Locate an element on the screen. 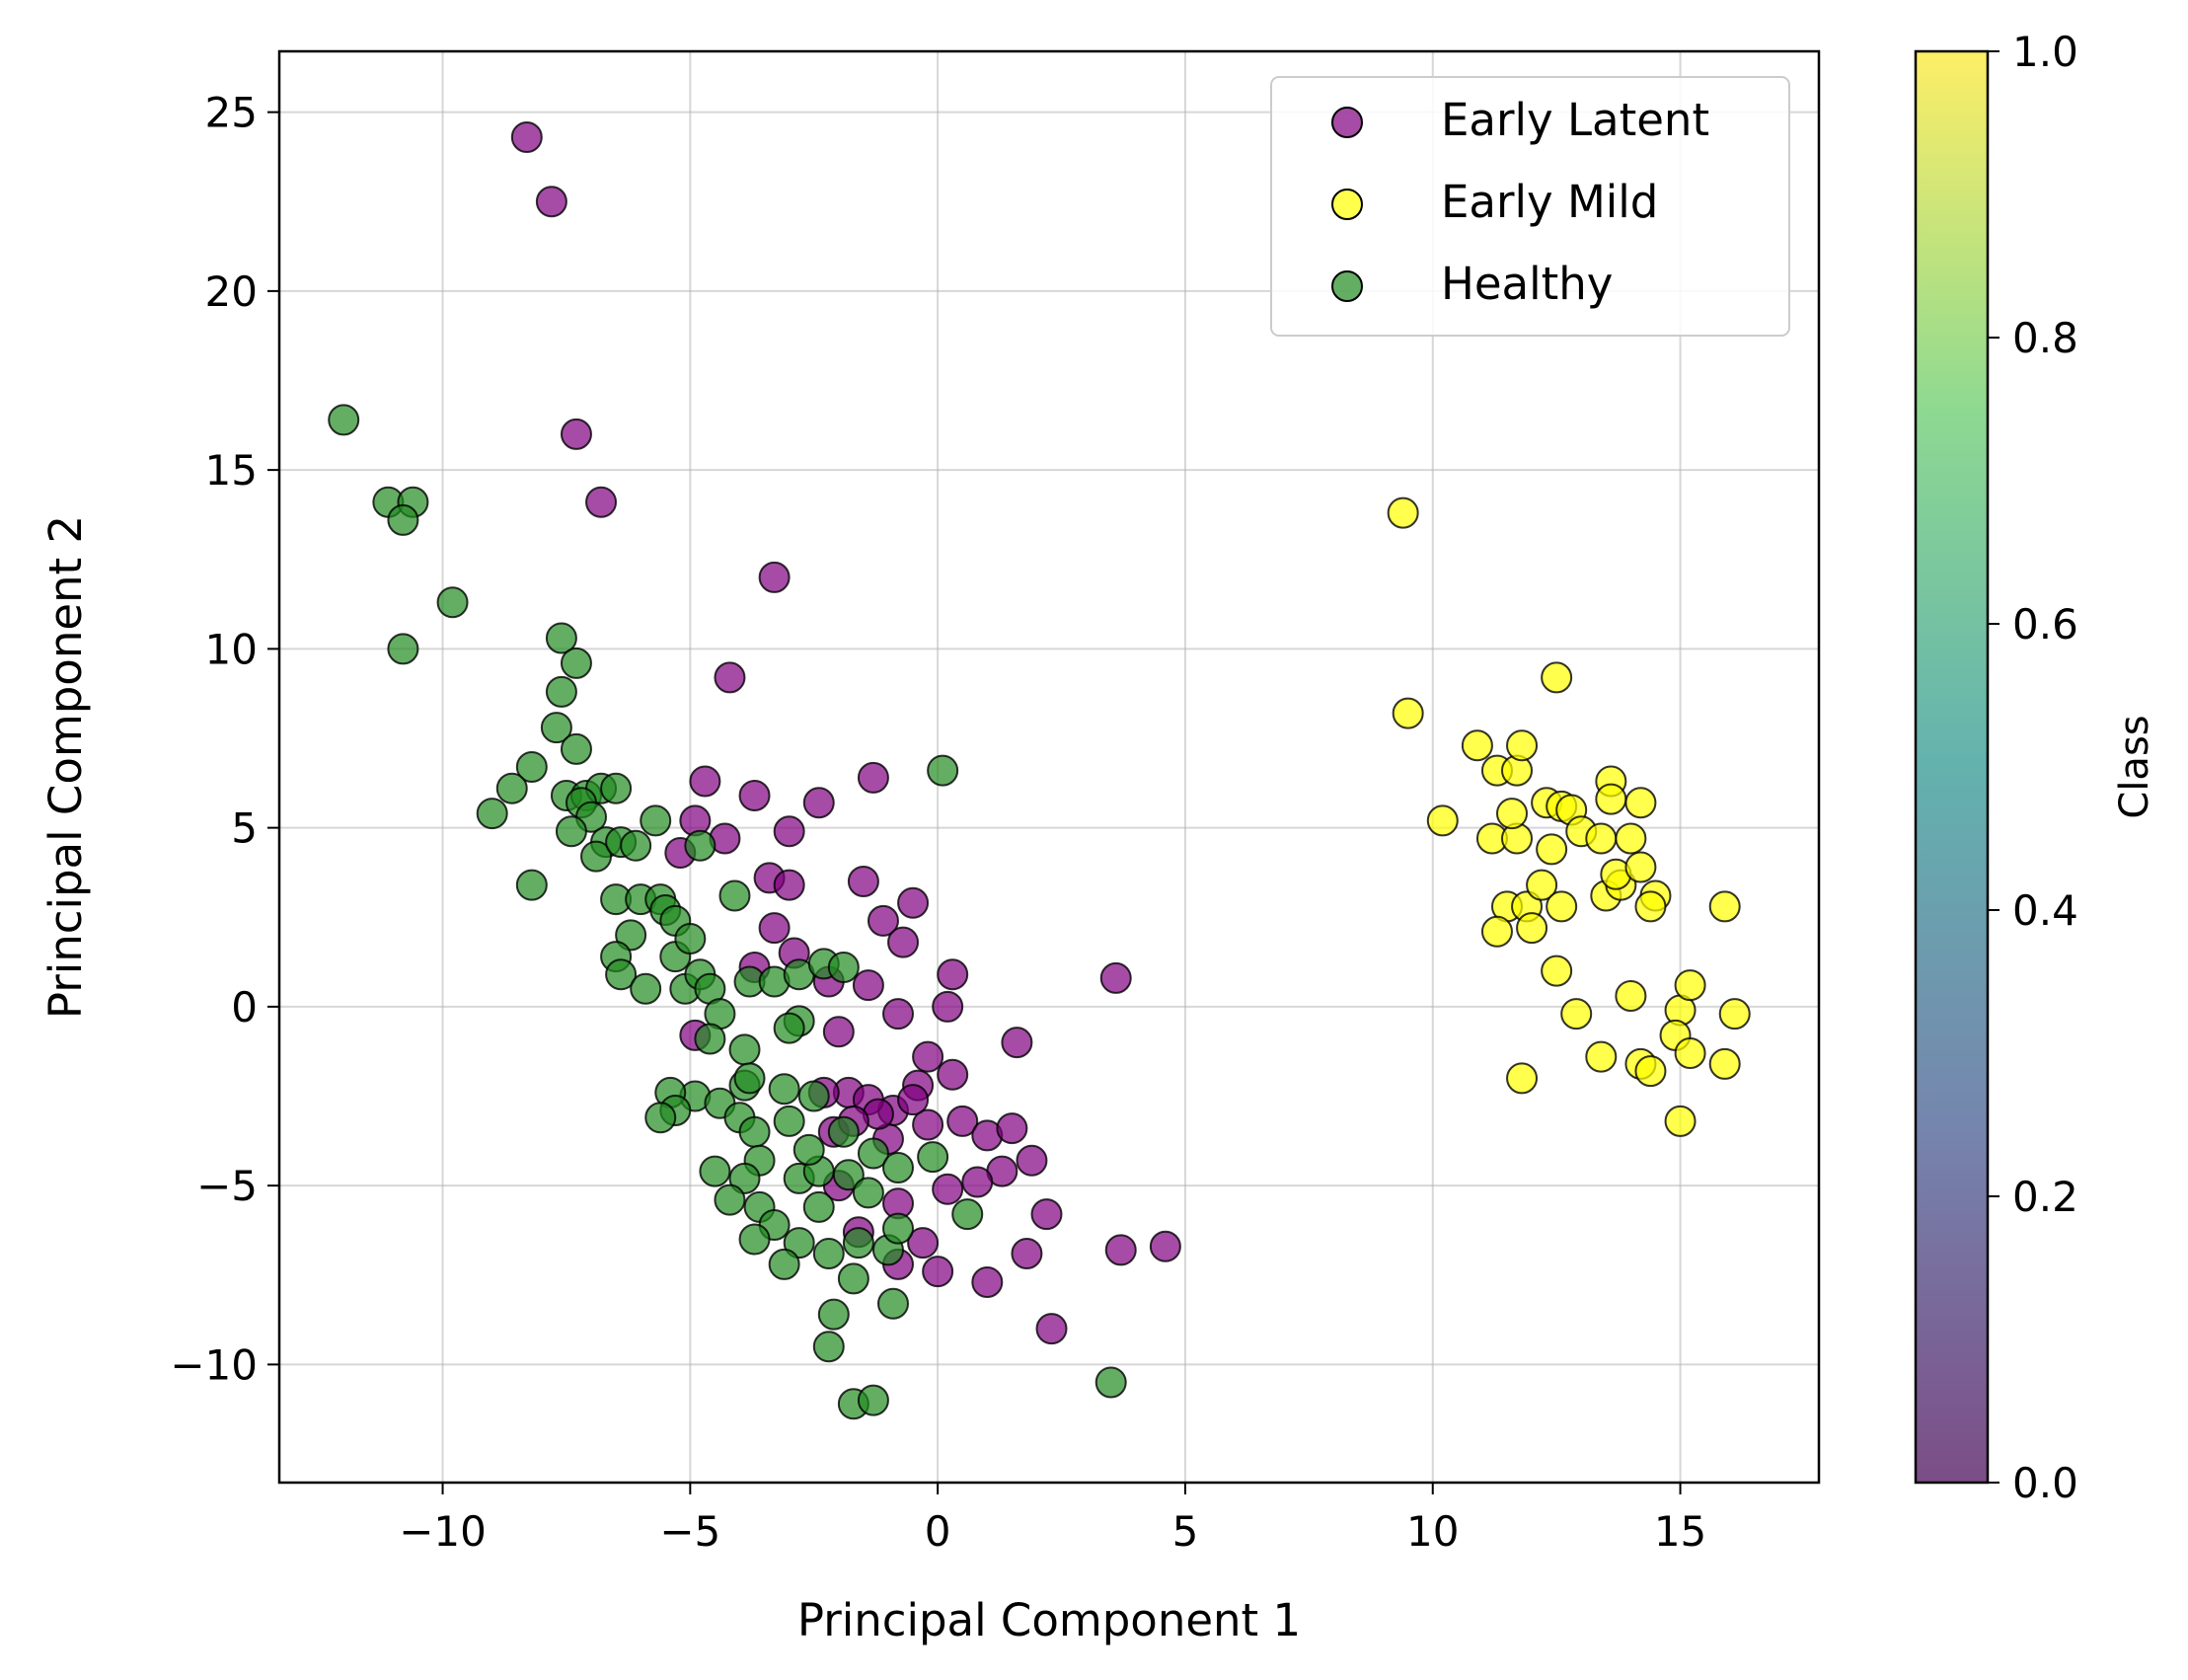 This screenshot has height=1680, width=2188. y-tick-label: −10 is located at coordinates (214, 1364).